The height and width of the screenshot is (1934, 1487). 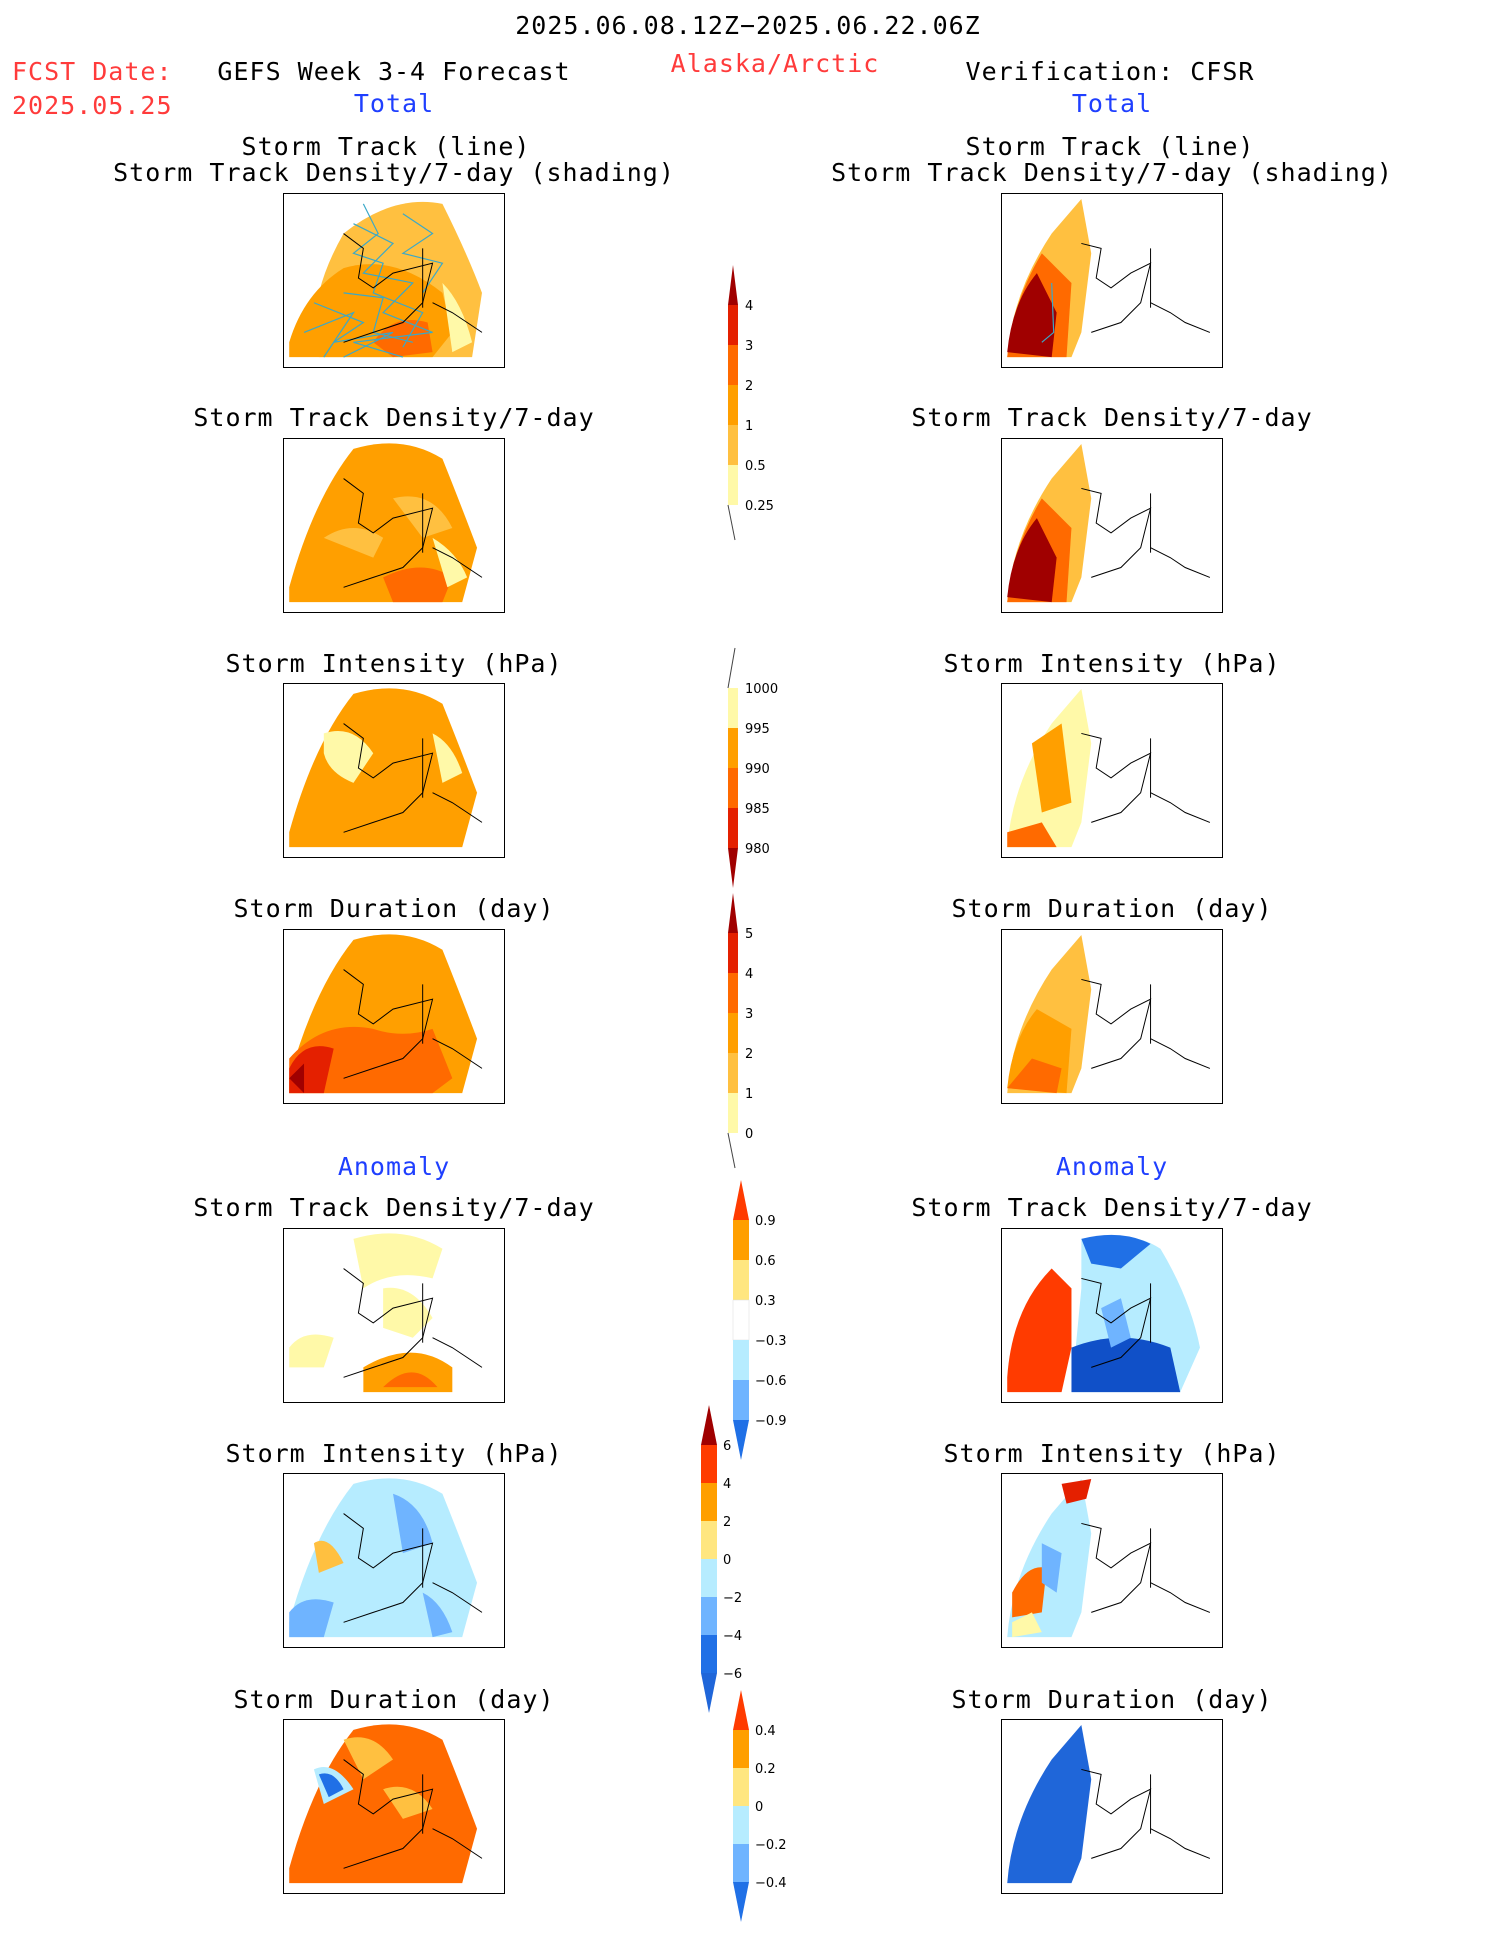 I want to click on map-fcst-anom-density, so click(x=394, y=1315).